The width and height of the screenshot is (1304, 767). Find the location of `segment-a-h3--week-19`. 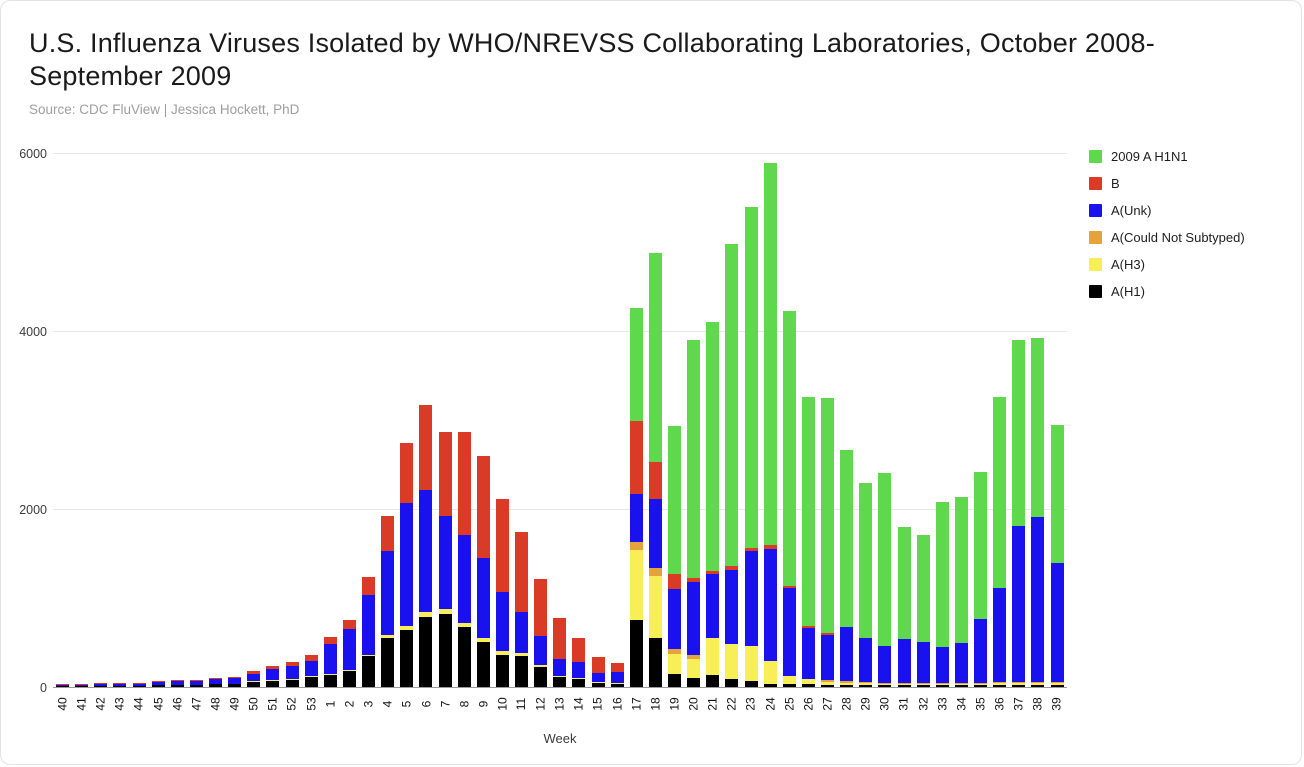

segment-a-h3--week-19 is located at coordinates (675, 664).